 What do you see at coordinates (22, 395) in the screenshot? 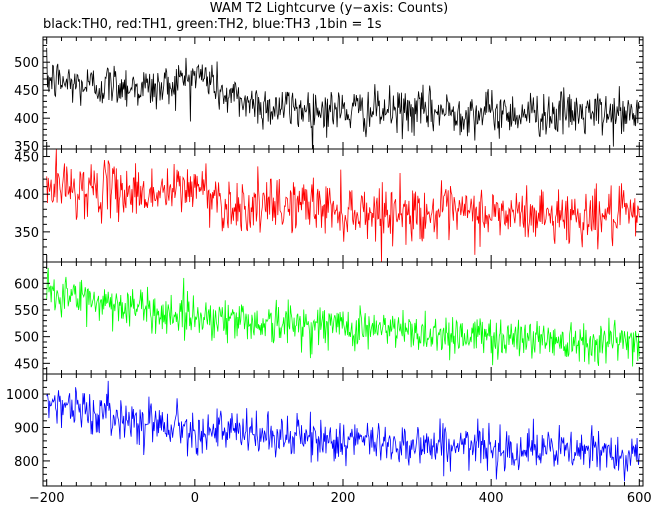
I see `y-tick-label: 1000` at bounding box center [22, 395].